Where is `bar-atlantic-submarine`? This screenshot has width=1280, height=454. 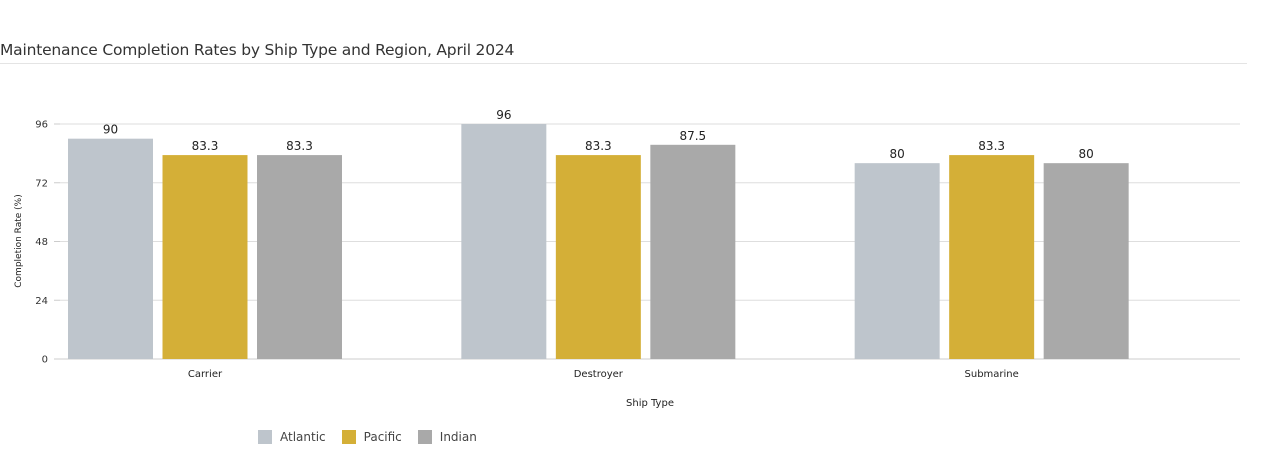 bar-atlantic-submarine is located at coordinates (897, 261).